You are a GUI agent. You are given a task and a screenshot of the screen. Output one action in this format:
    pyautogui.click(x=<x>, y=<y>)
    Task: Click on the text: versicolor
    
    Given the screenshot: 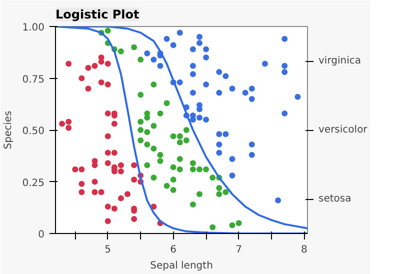 What is the action you would take?
    pyautogui.click(x=343, y=130)
    